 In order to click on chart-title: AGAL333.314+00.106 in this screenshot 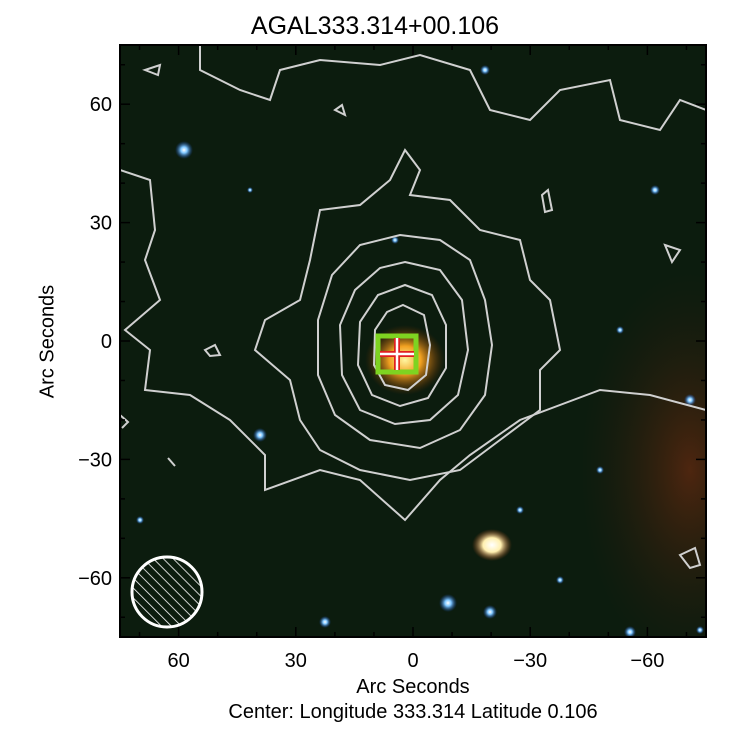, I will do `click(375, 26)`.